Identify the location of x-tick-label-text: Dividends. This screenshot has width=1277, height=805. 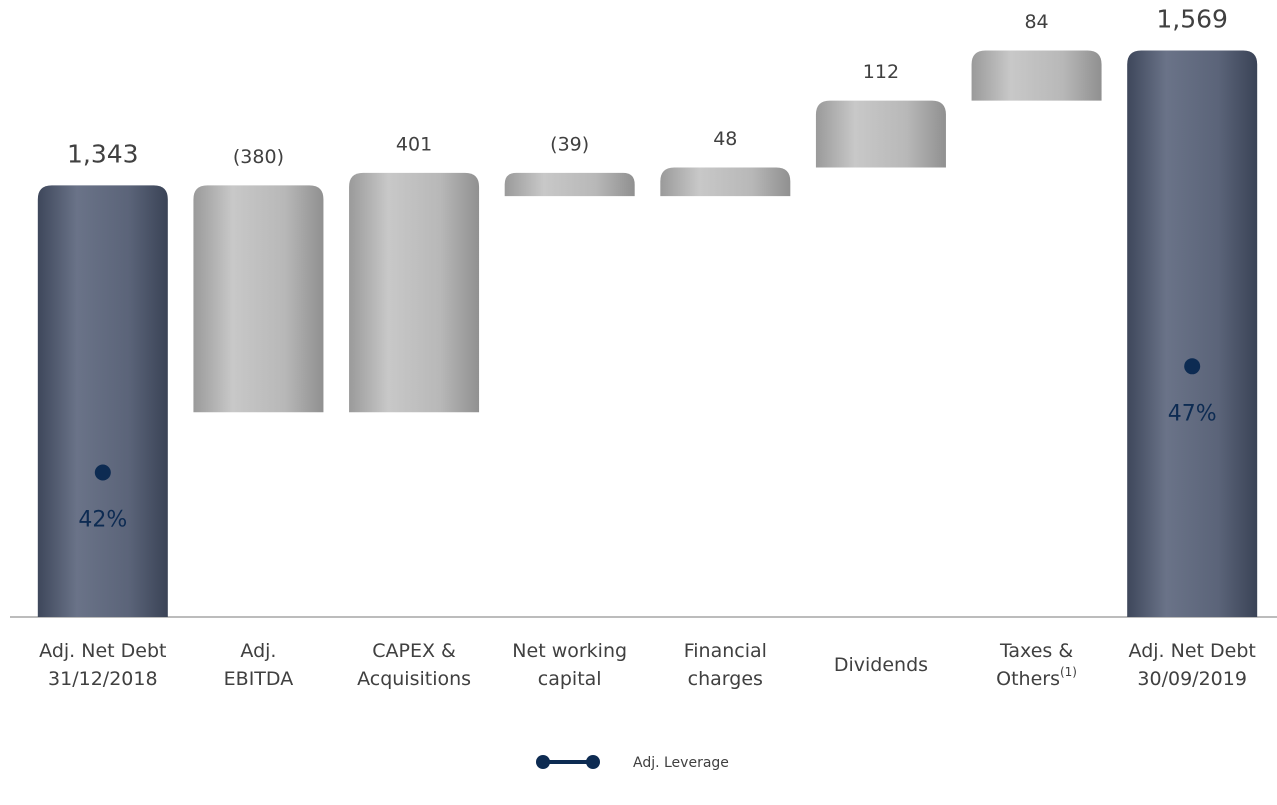
(881, 665).